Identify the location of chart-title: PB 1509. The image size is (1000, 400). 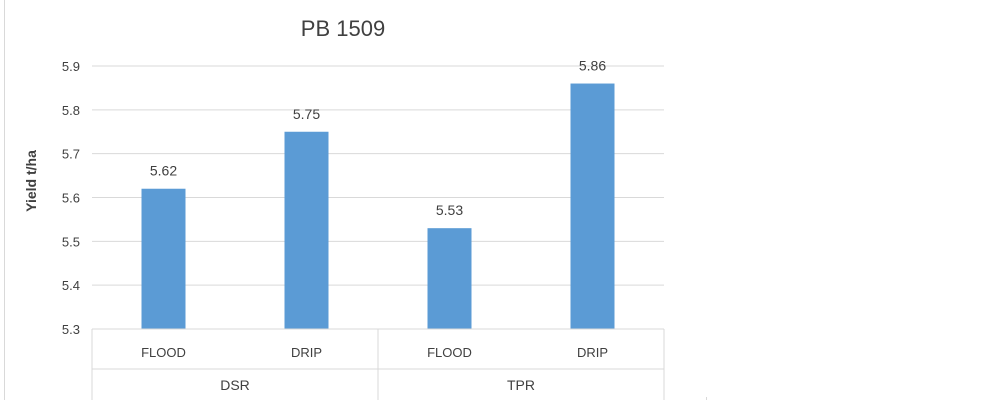
(343, 28).